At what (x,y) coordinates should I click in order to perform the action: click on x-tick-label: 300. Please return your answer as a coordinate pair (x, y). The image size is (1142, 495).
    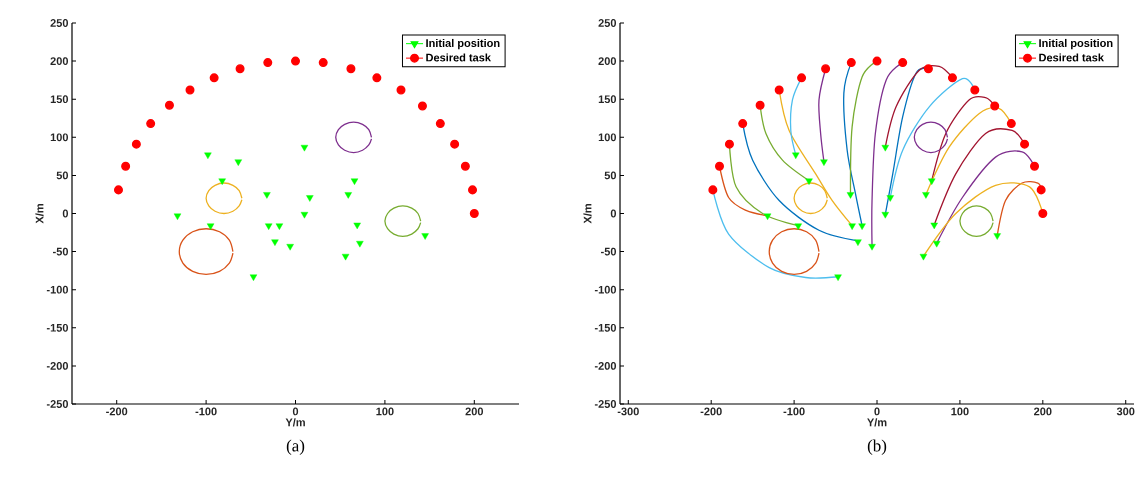
    Looking at the image, I should click on (1125, 411).